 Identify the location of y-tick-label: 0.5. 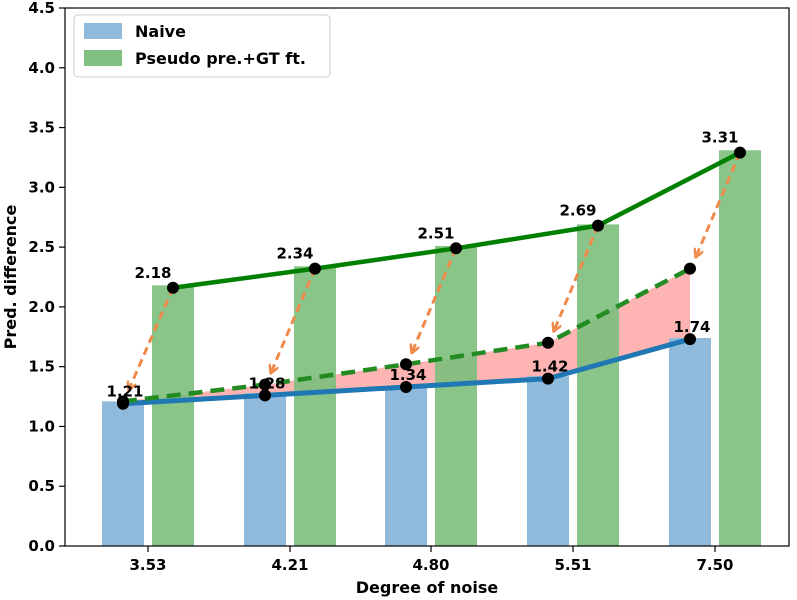
(41, 486).